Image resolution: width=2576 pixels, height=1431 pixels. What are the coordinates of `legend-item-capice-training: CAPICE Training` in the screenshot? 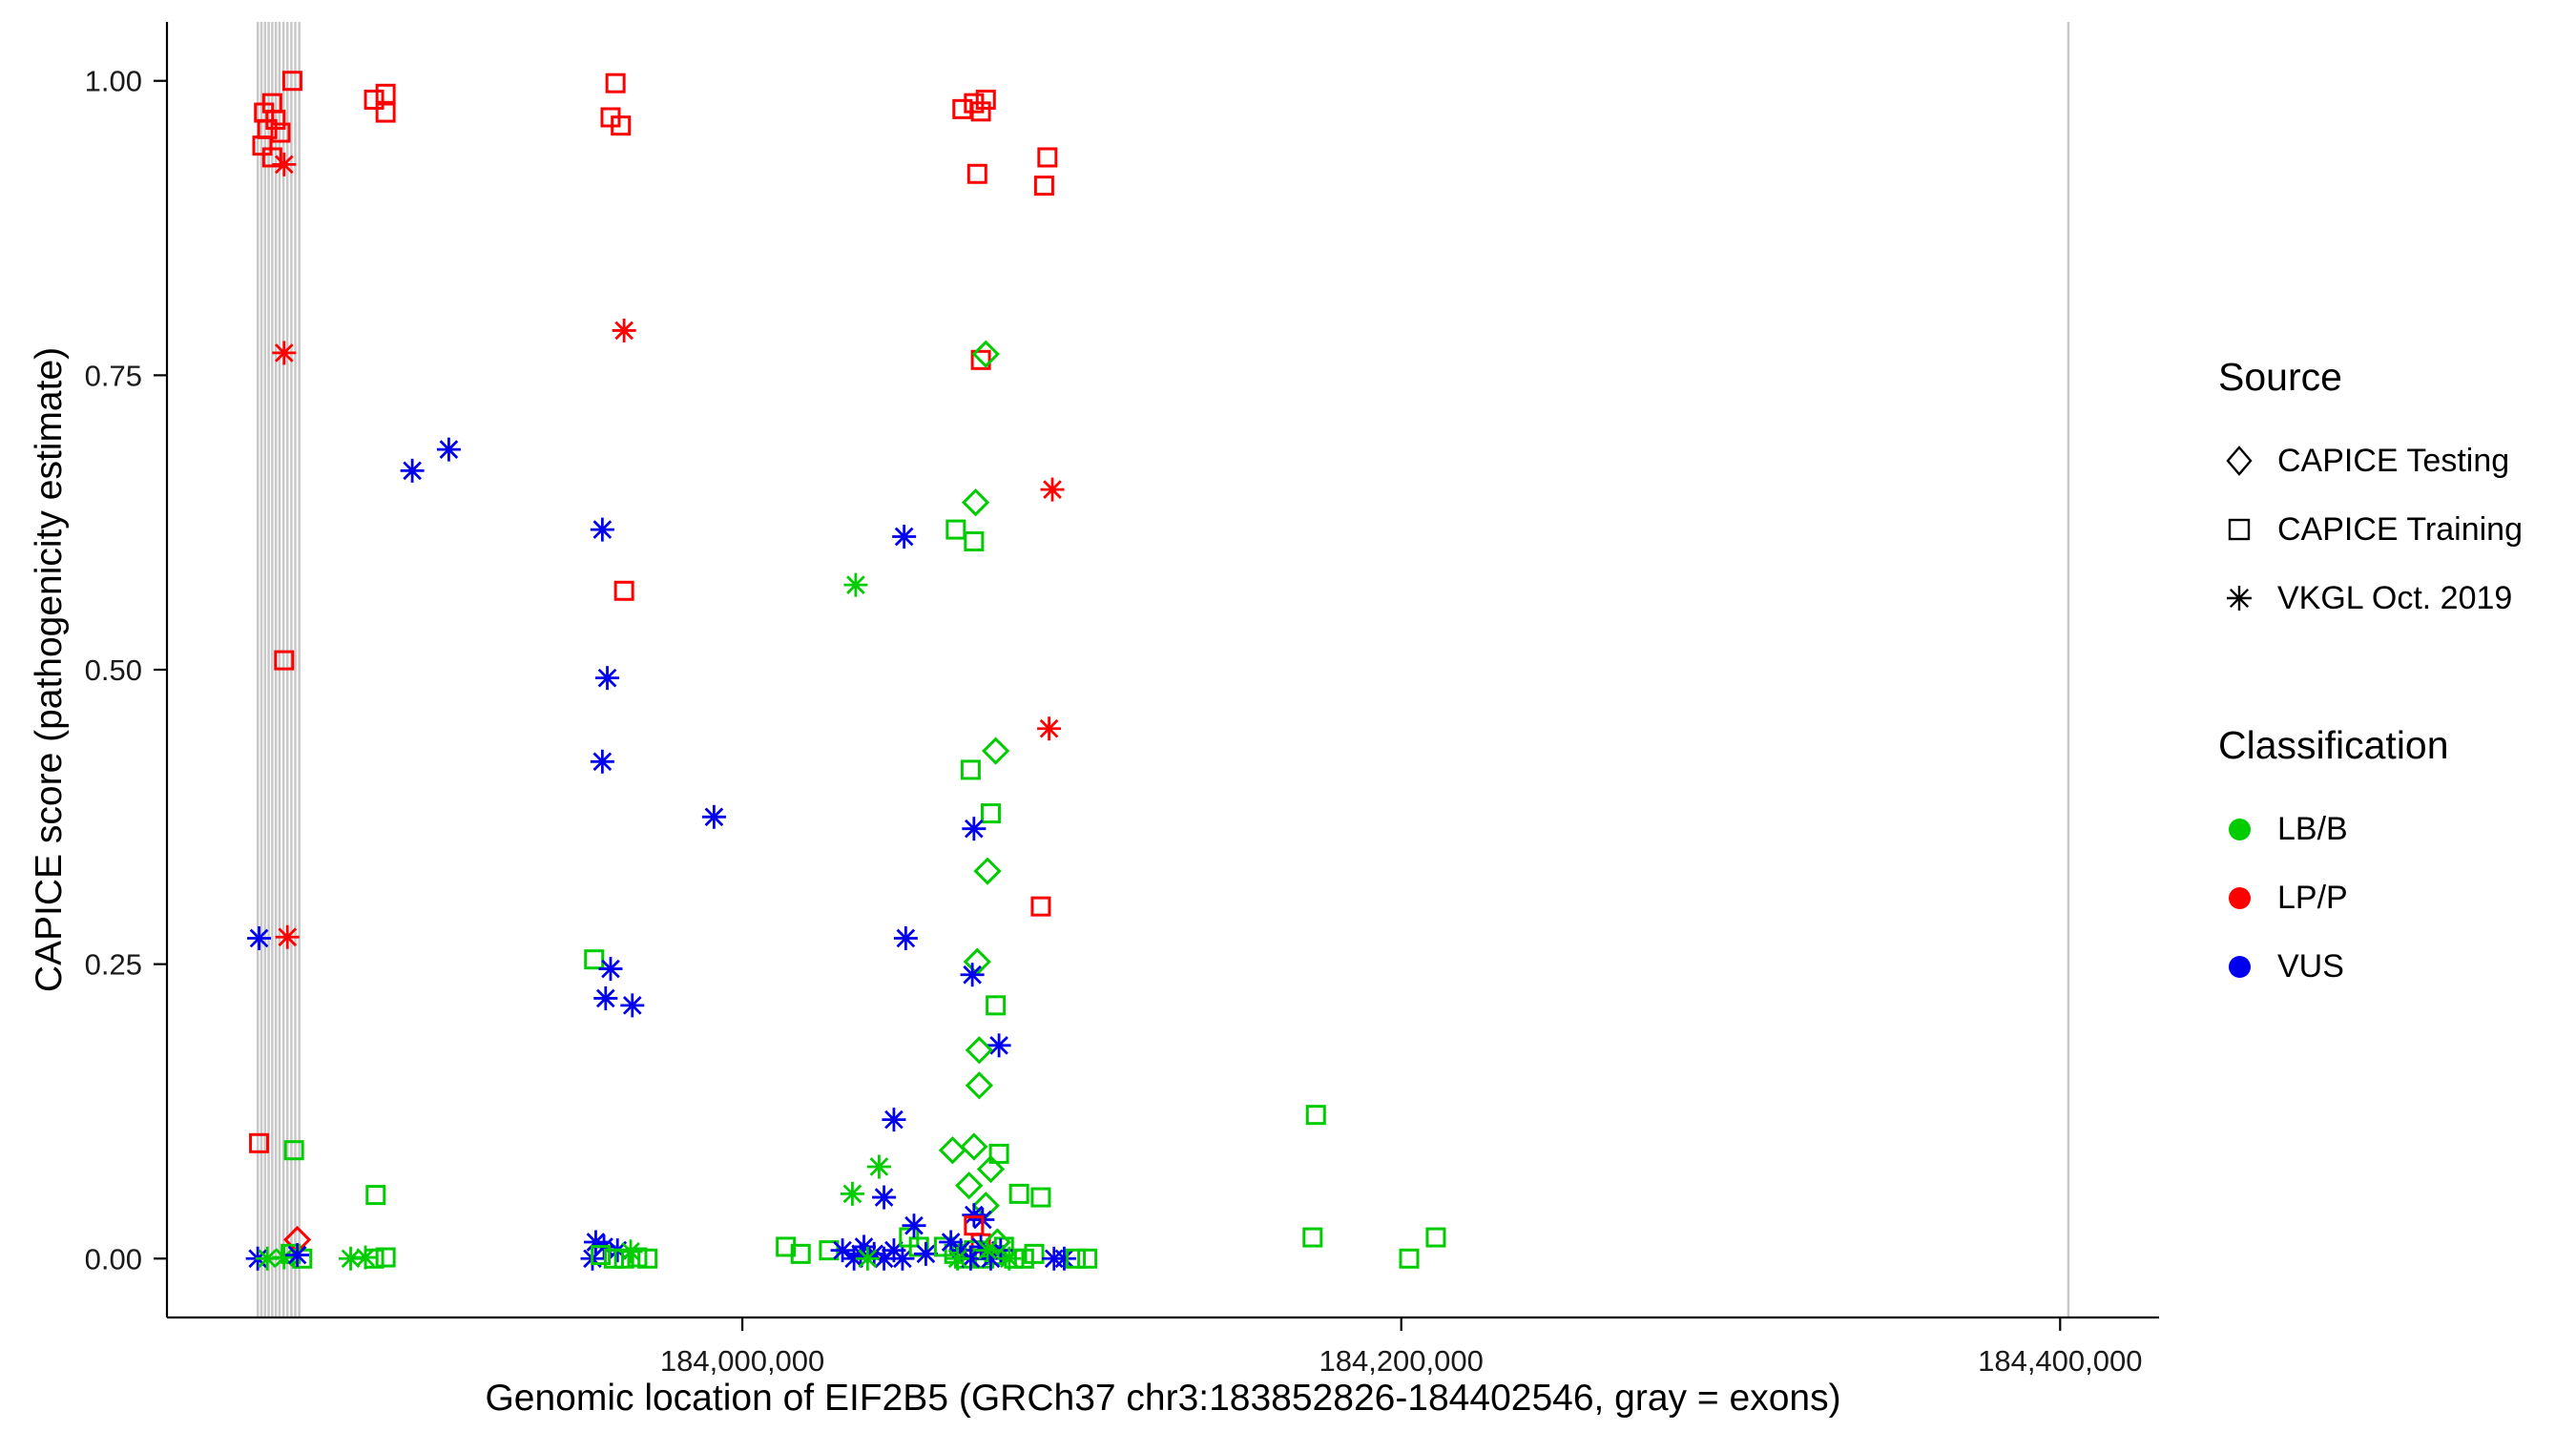 It's located at (2370, 529).